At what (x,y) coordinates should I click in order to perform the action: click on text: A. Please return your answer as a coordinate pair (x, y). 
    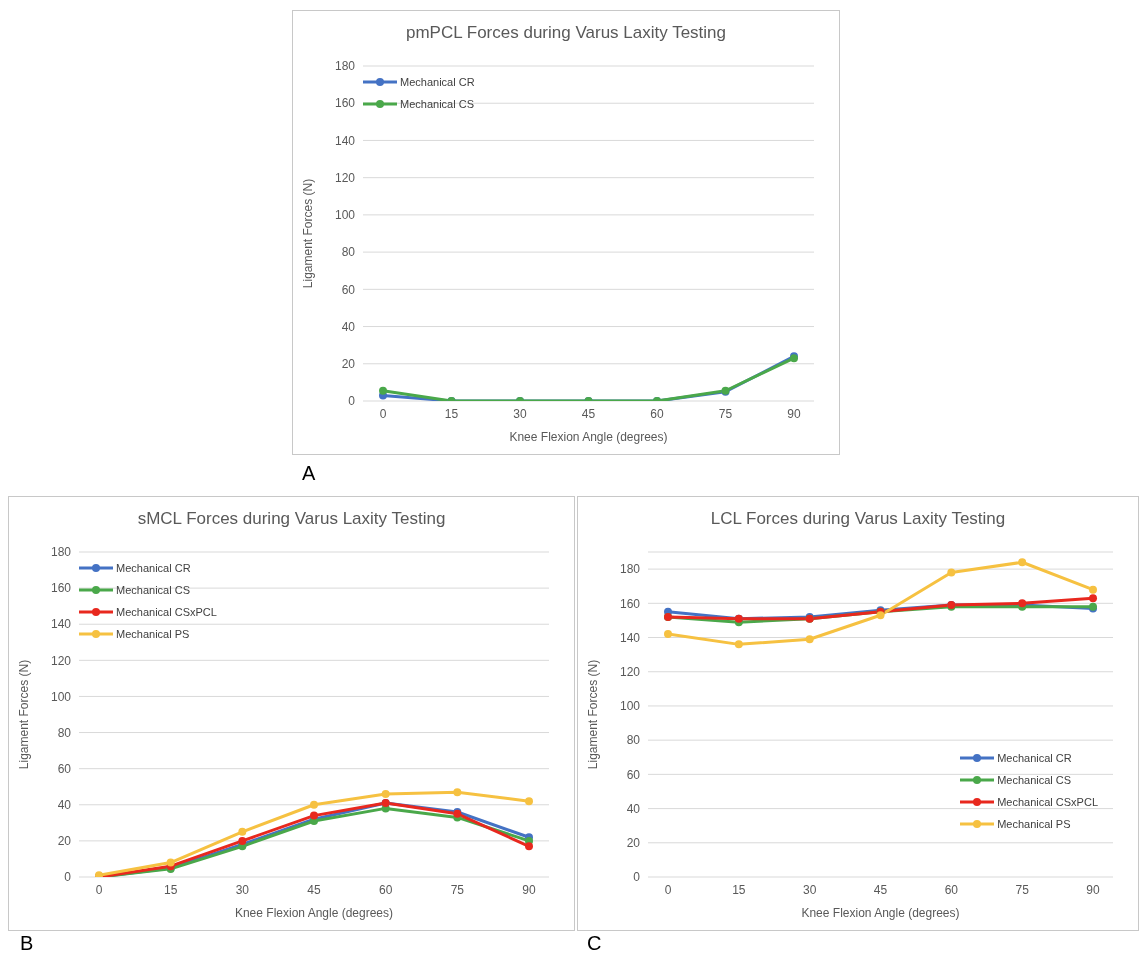
    Looking at the image, I should click on (309, 473).